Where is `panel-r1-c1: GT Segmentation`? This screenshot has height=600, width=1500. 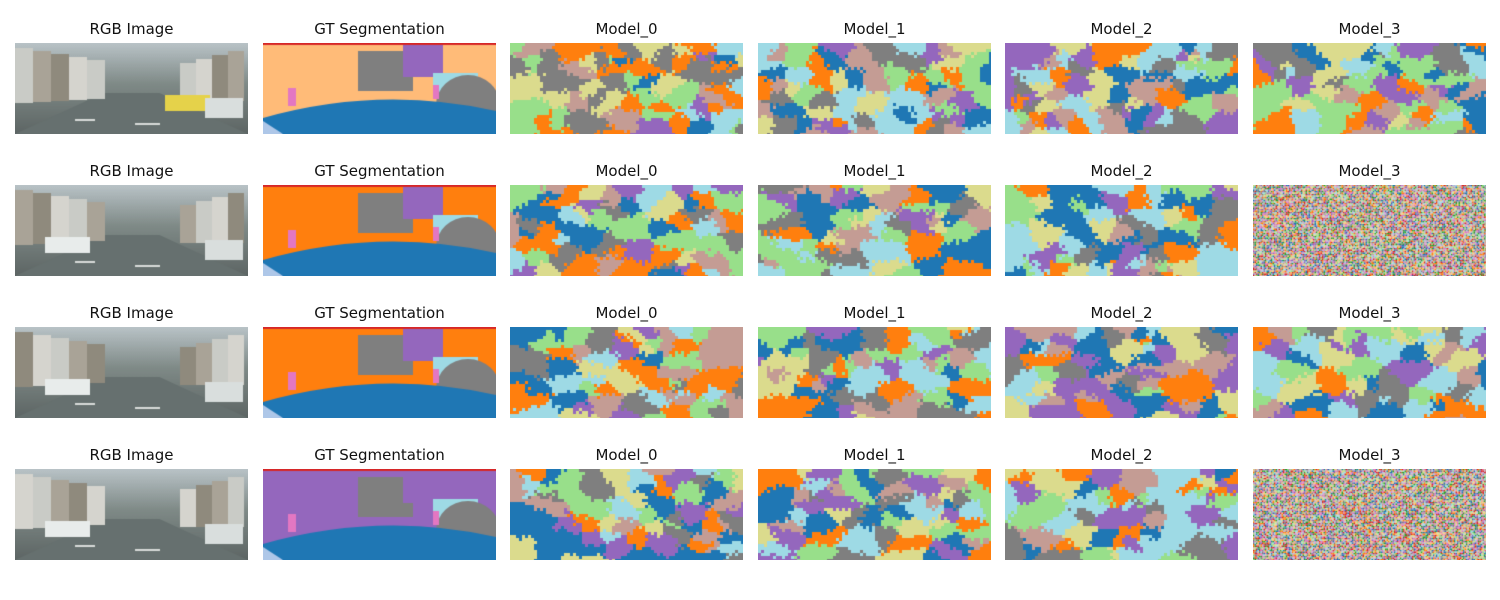 panel-r1-c1: GT Segmentation is located at coordinates (379, 219).